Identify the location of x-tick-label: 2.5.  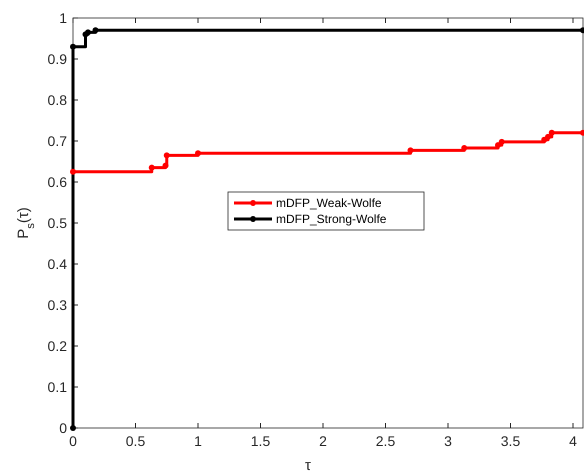
(386, 441).